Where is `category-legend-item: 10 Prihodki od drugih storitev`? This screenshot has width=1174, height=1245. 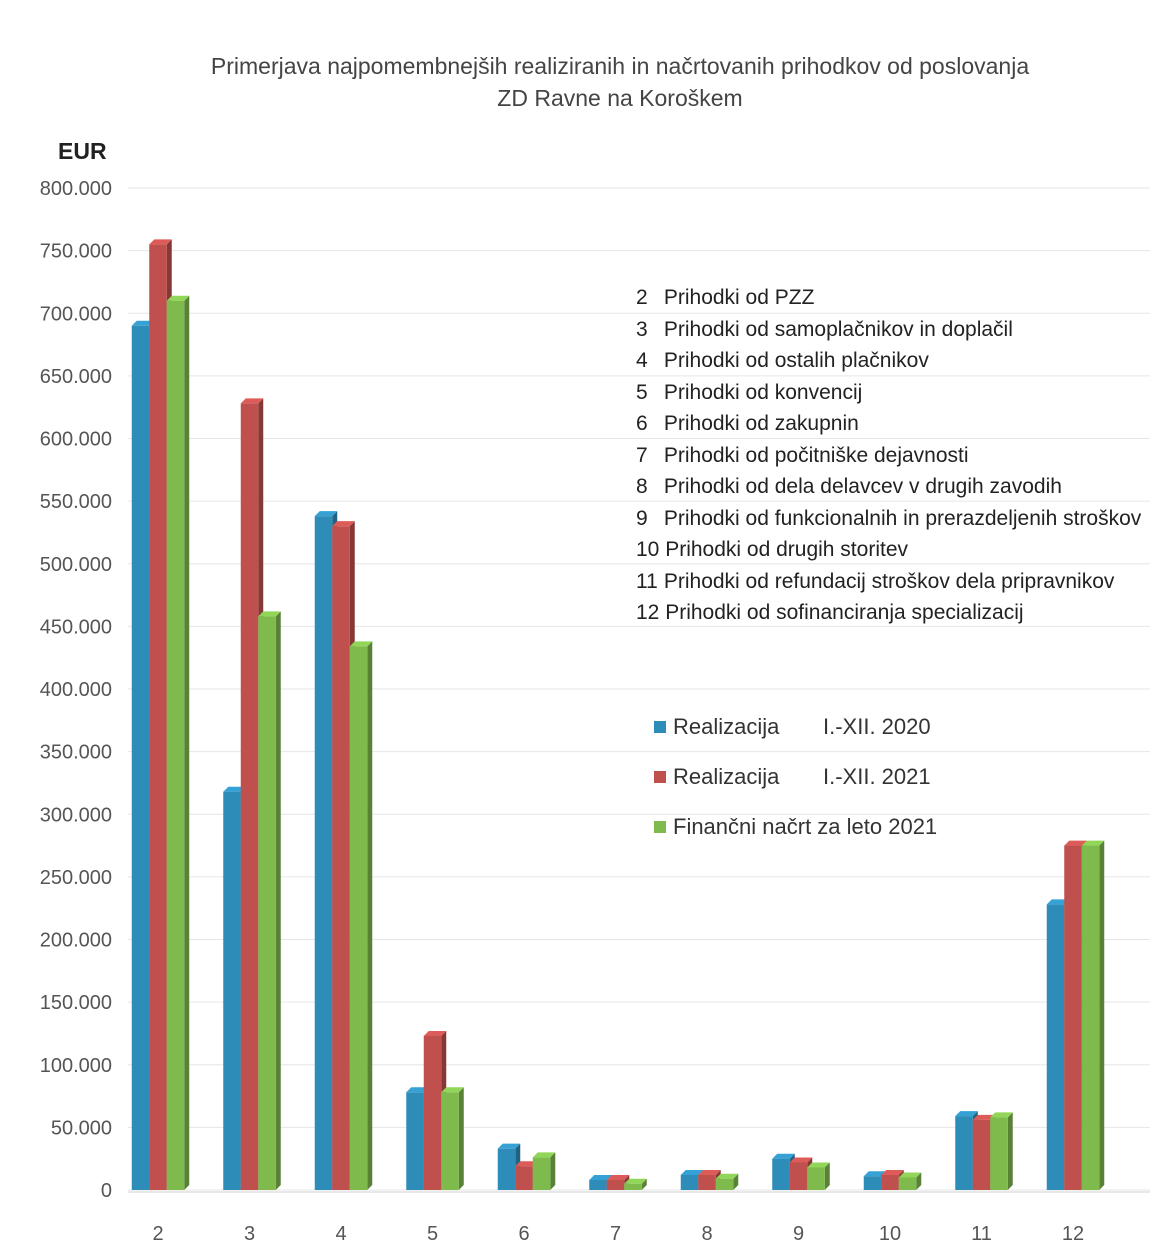 category-legend-item: 10 Prihodki od drugih storitev is located at coordinates (772, 549).